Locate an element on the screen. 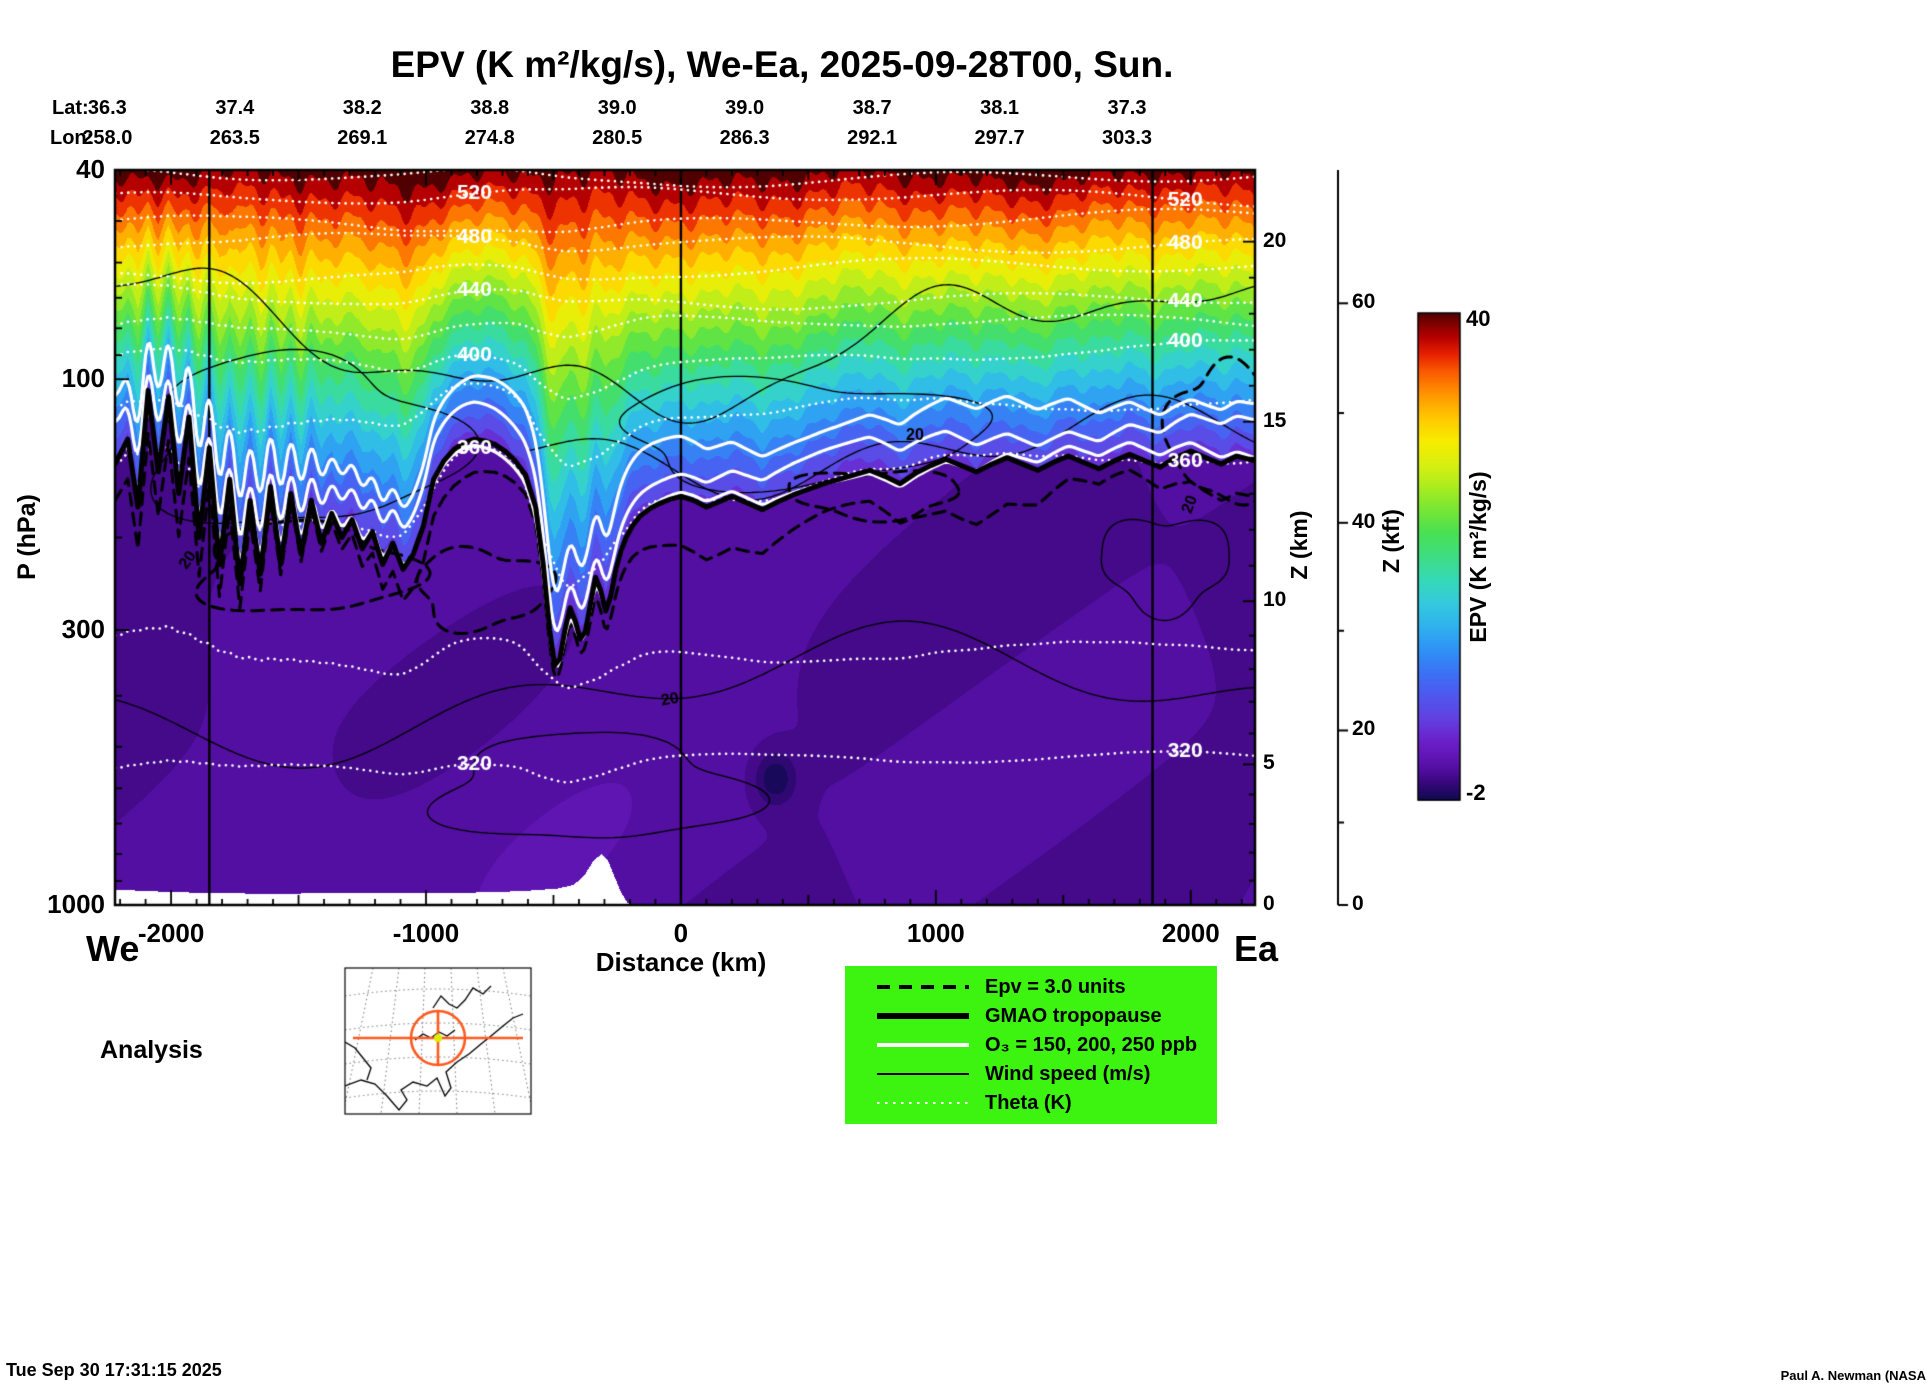 Image resolution: width=1926 pixels, height=1394 pixels. x-tick-label: 1000 is located at coordinates (935, 933).